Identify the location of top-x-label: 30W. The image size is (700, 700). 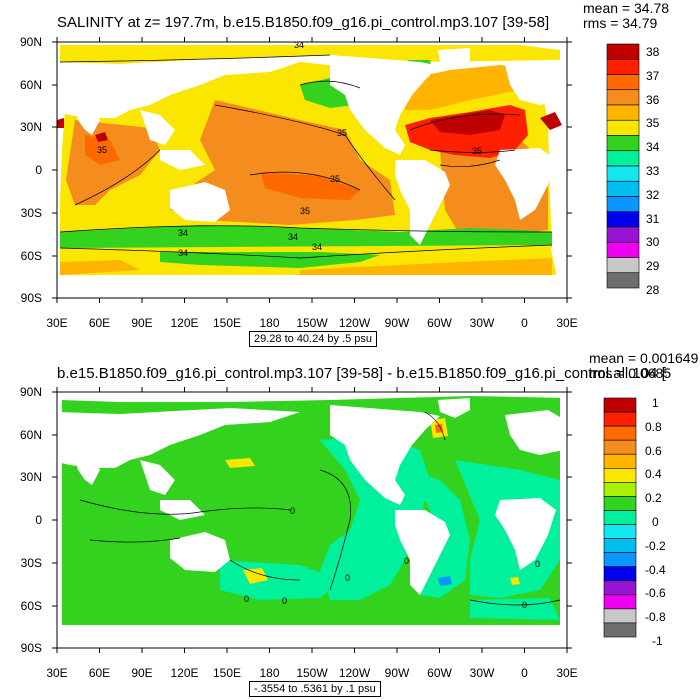
(482, 323).